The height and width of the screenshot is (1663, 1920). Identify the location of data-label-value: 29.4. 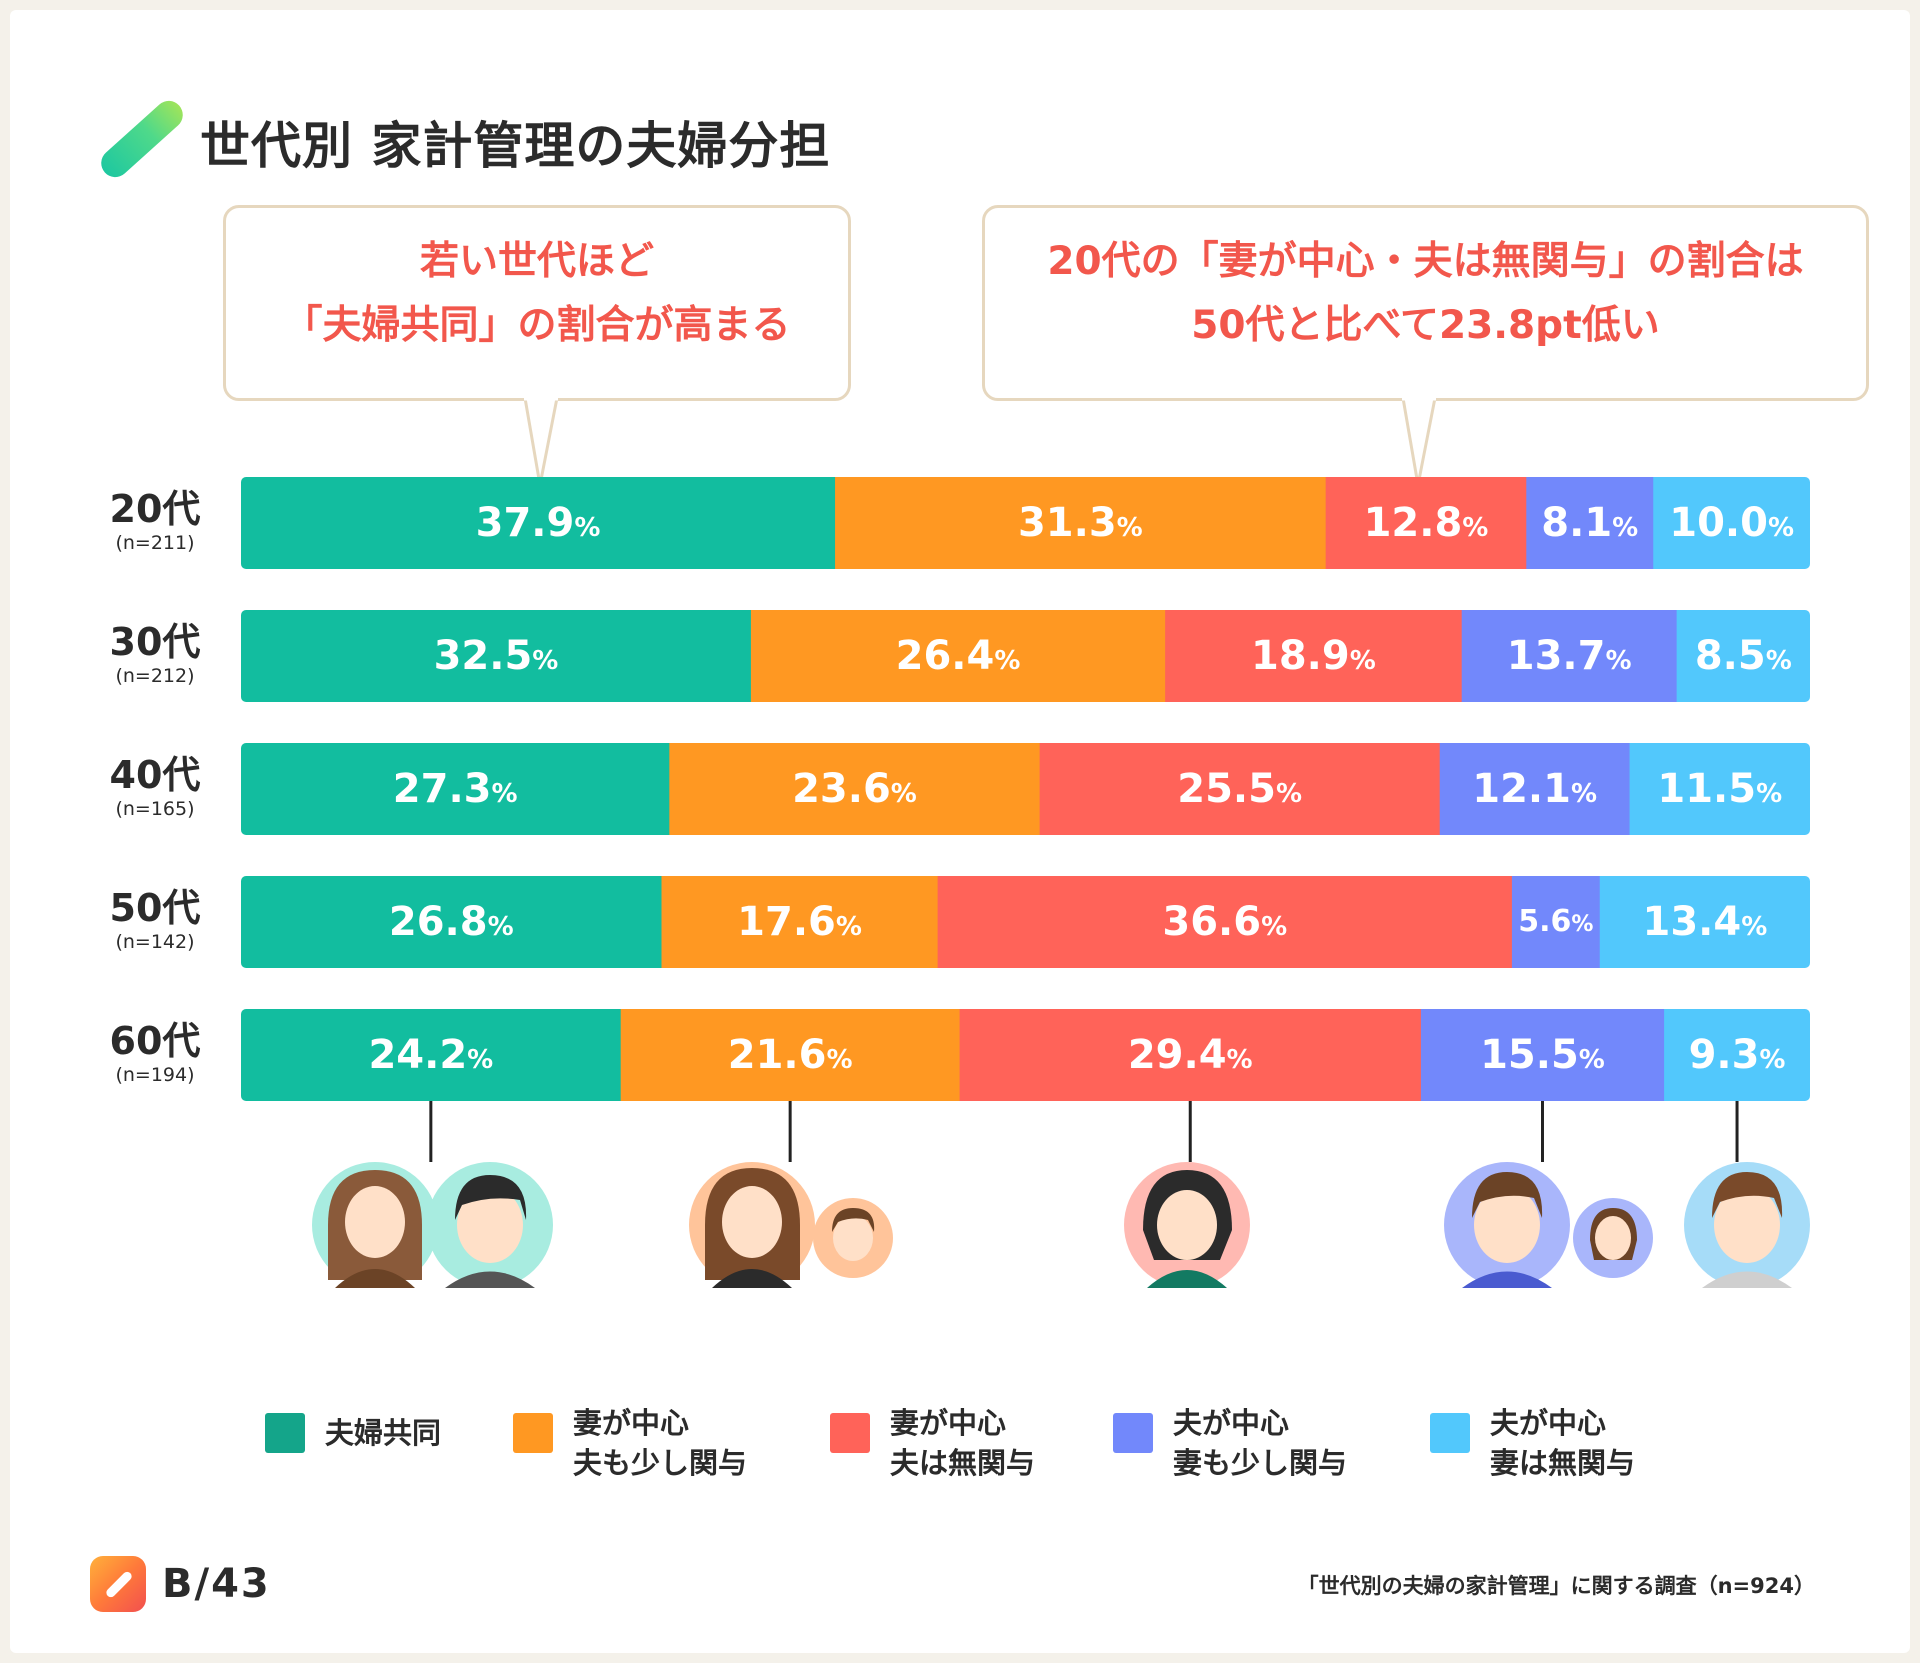
(1177, 1055).